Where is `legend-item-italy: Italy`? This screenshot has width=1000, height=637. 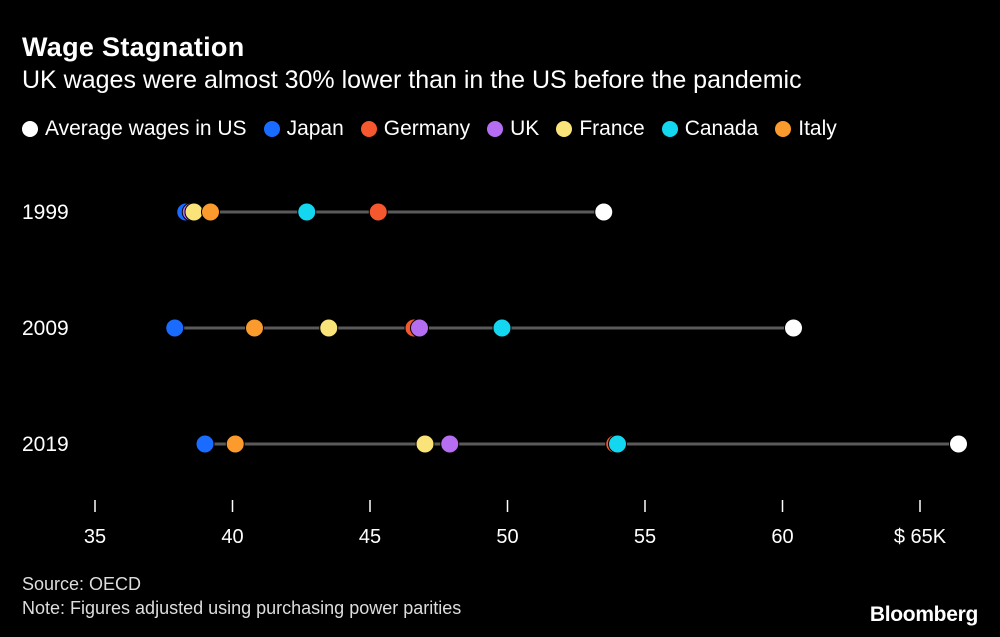 legend-item-italy: Italy is located at coordinates (806, 129).